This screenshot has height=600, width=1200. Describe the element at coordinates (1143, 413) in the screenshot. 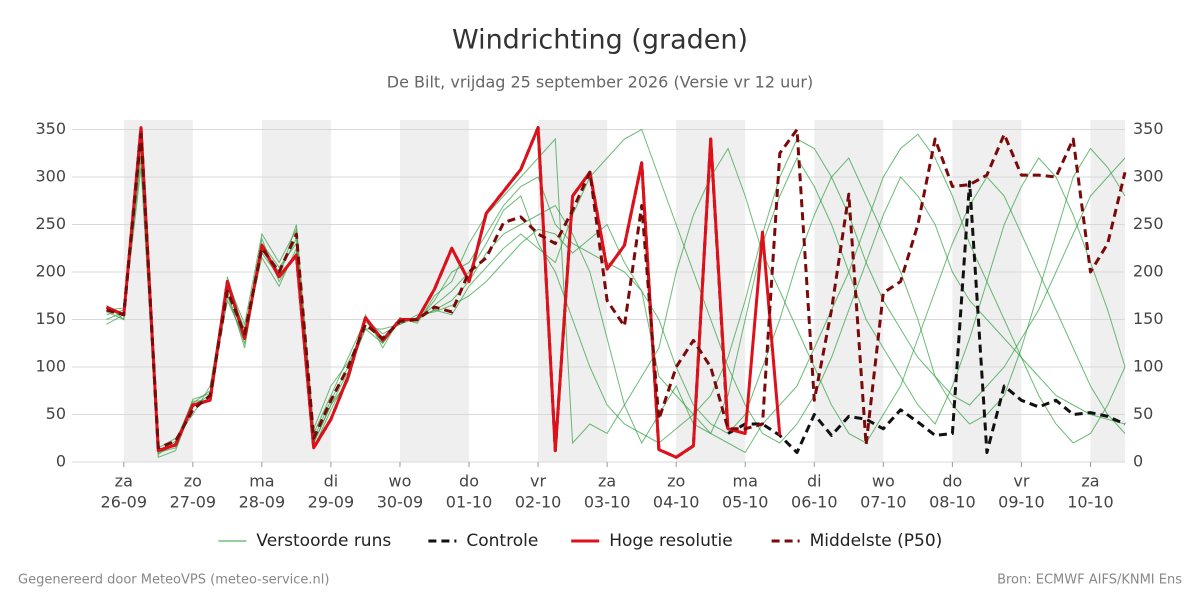

I see `y2-tick-label: 50` at that location.